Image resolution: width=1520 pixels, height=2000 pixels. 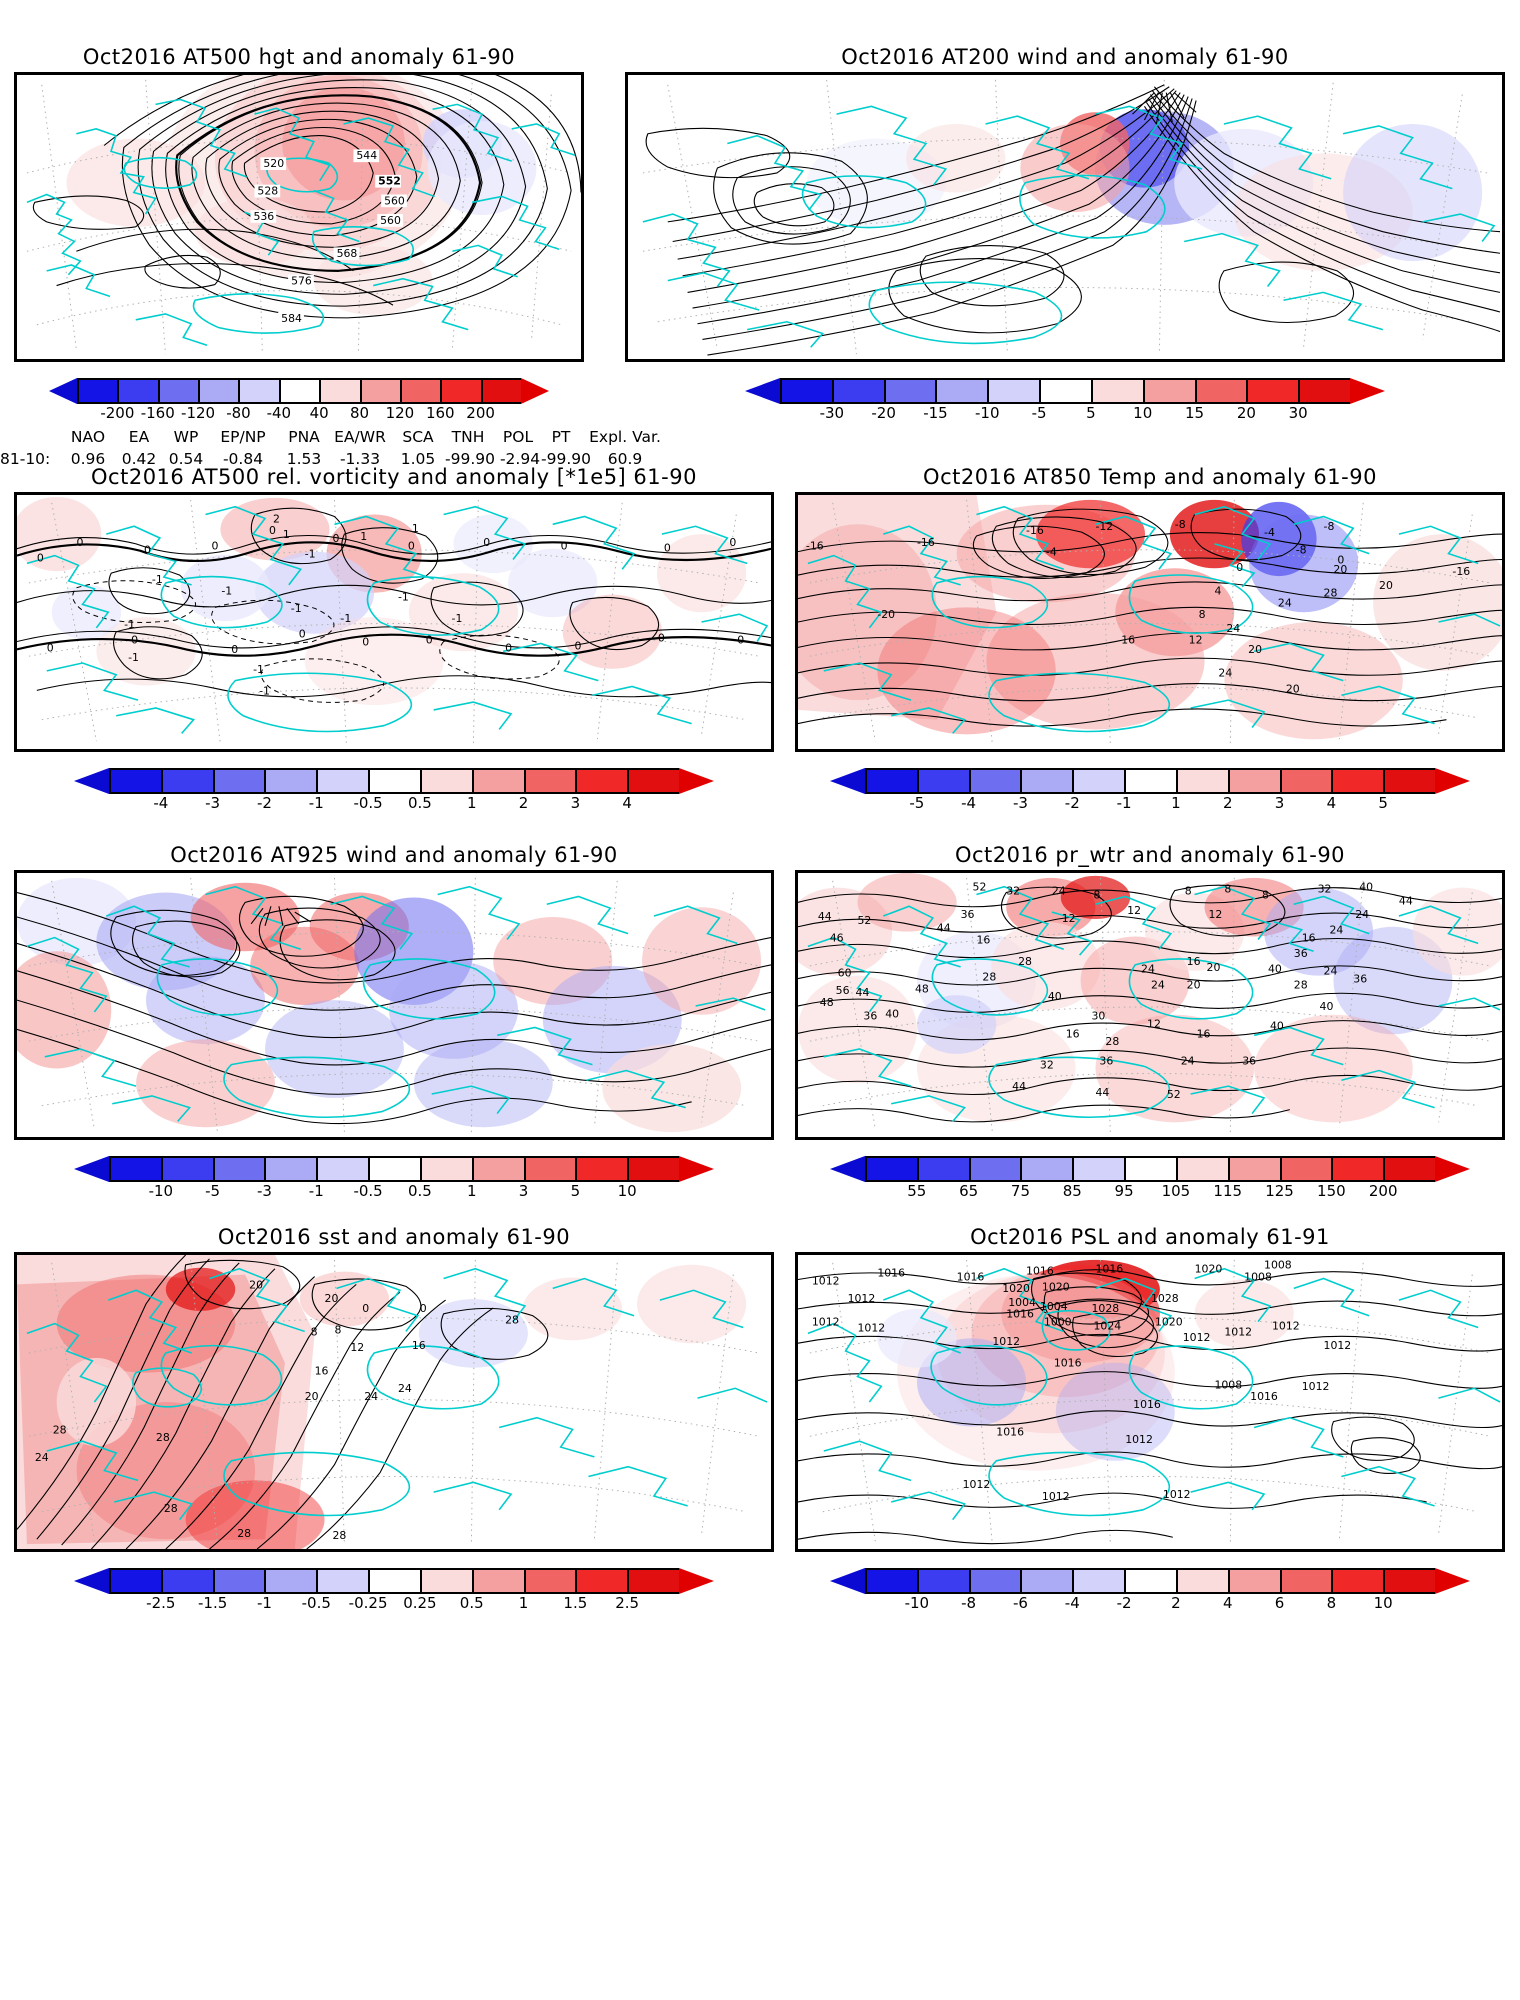 I want to click on cb-tick: -80, so click(x=238, y=413).